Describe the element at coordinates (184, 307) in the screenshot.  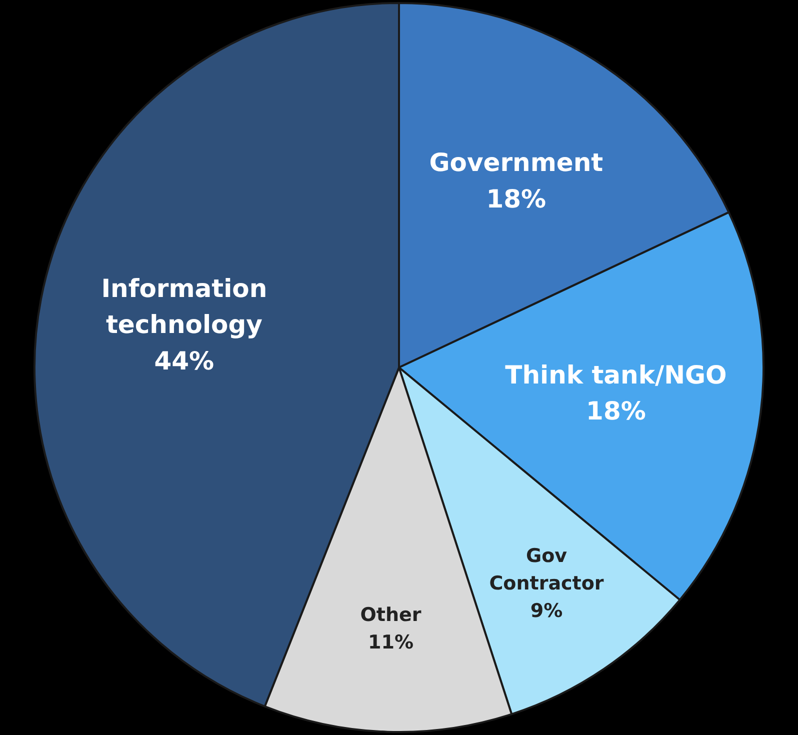
I see `slice-label: Information technology` at that location.